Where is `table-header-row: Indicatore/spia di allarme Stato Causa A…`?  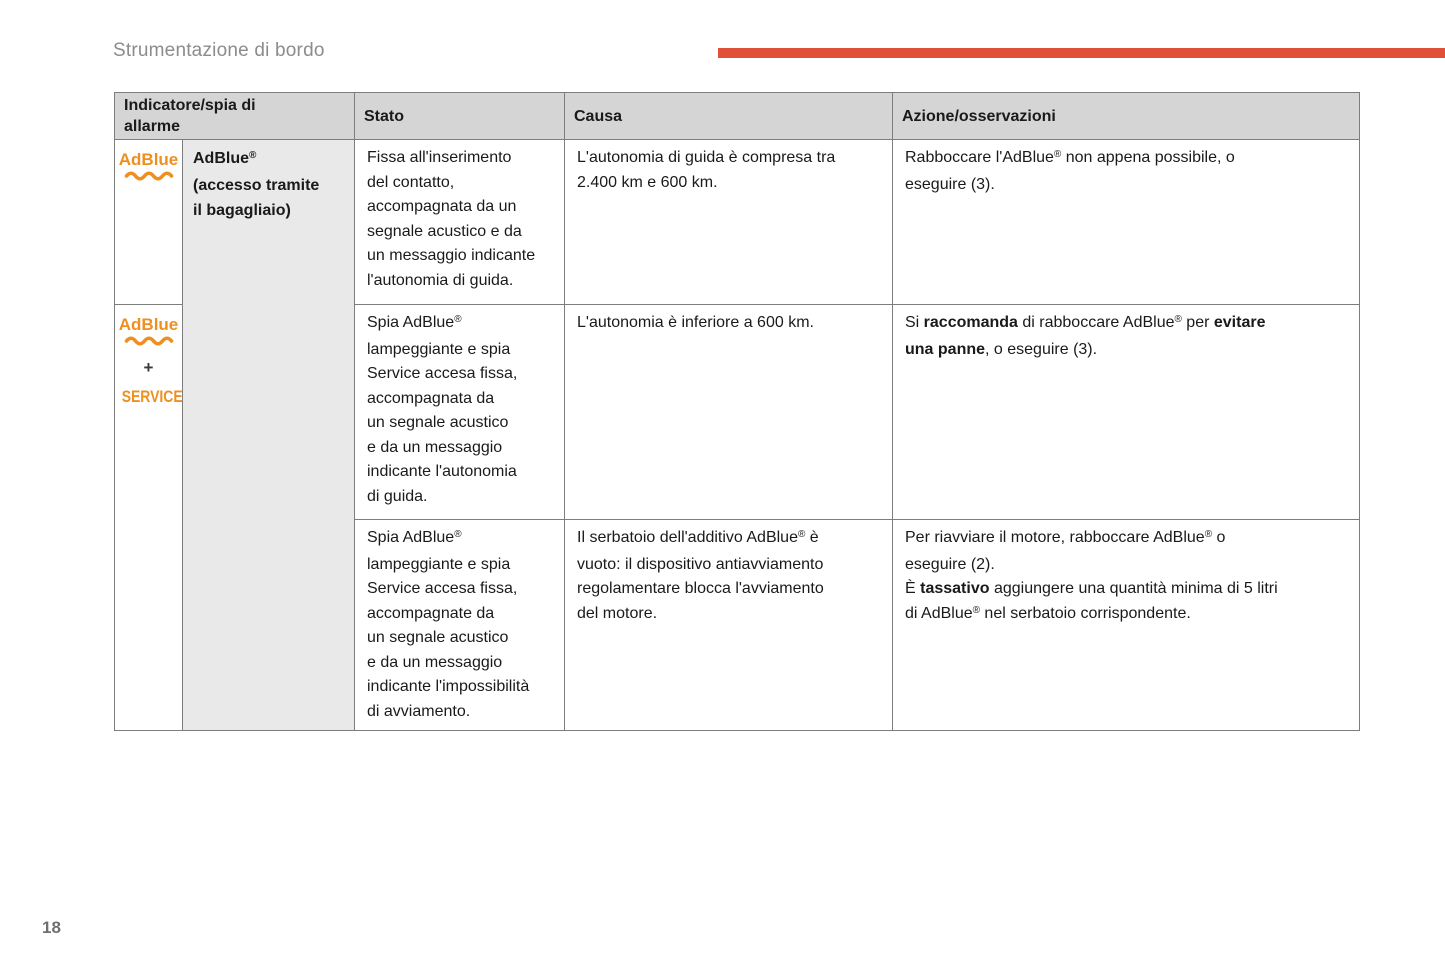
table-header-row: Indicatore/spia di allarme Stato Causa A… is located at coordinates (737, 116).